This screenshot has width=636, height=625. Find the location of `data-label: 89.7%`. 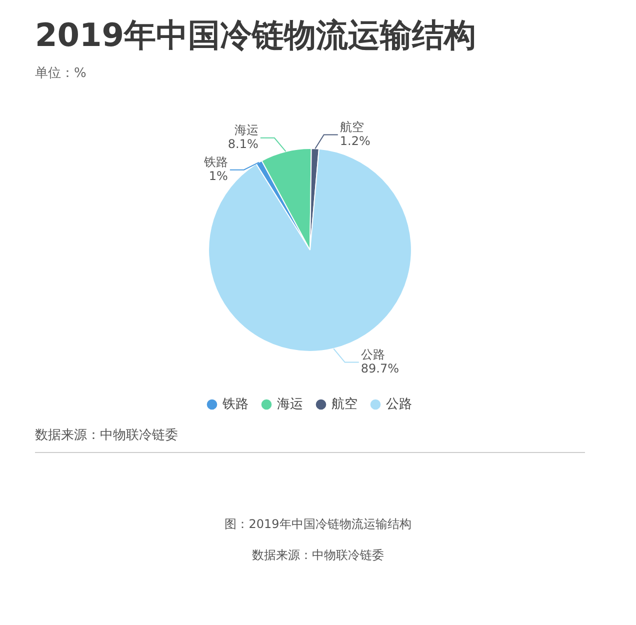

data-label: 89.7% is located at coordinates (379, 368).